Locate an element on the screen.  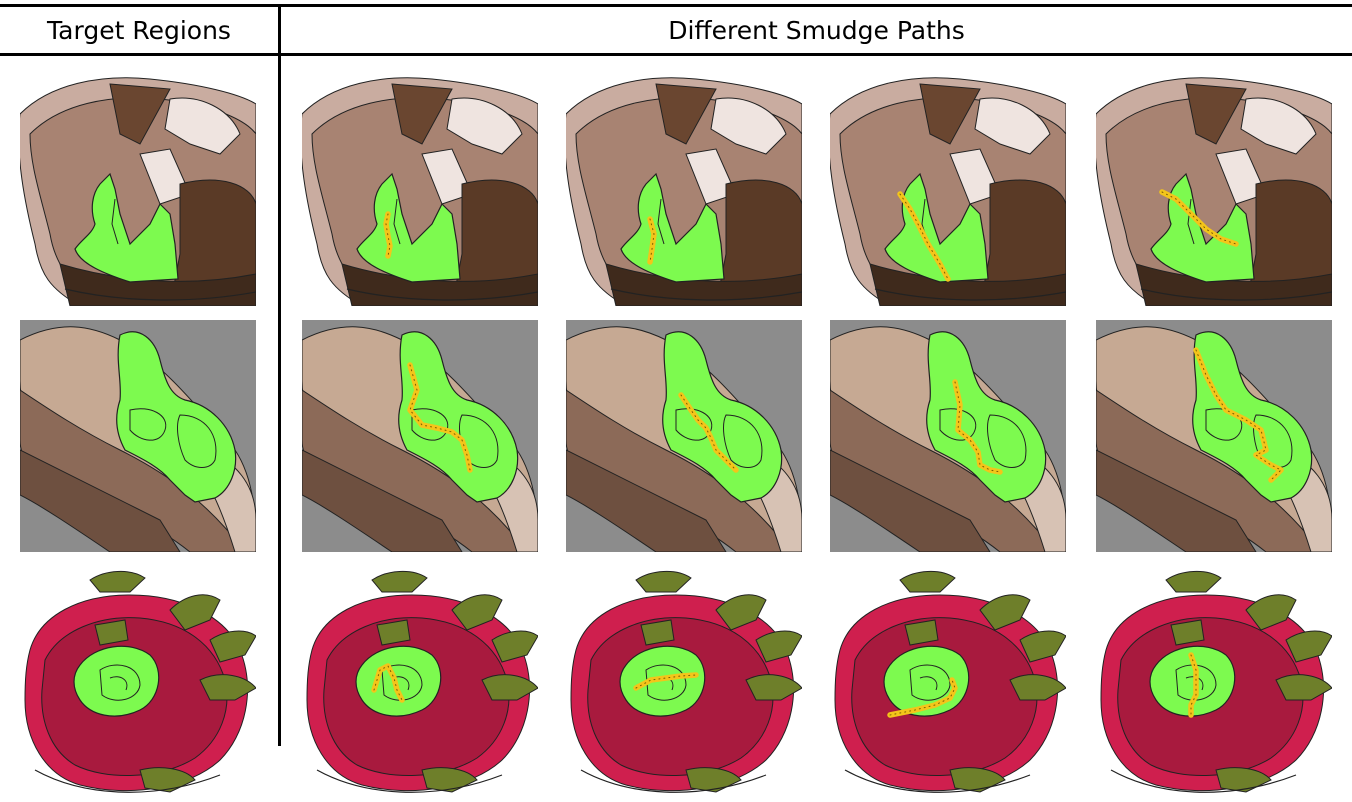
top-rule is located at coordinates (676, 5).